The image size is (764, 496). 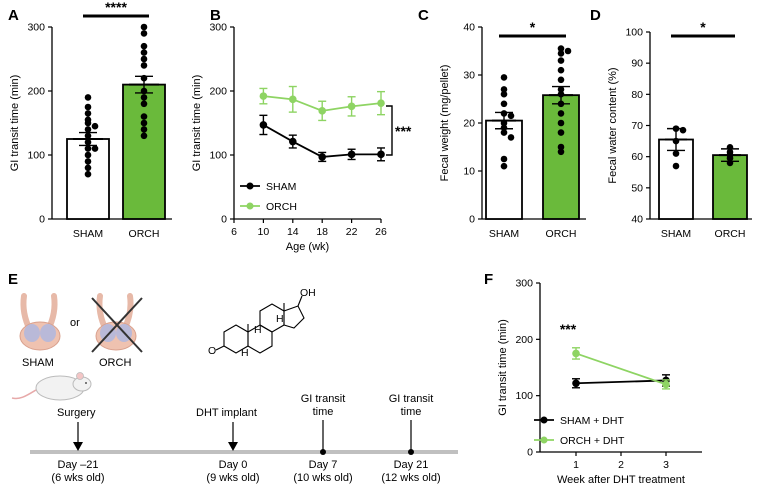 I want to click on panel-letter-a: A, so click(x=13, y=15).